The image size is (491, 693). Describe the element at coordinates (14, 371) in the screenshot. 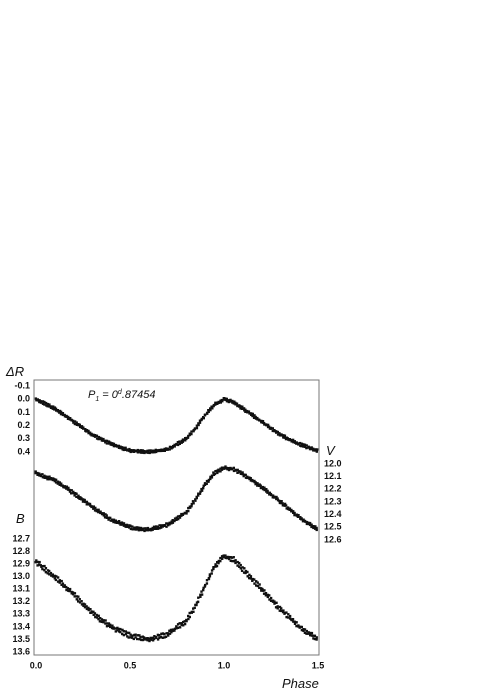

I see `delta-r-axis-title: ΔR` at that location.